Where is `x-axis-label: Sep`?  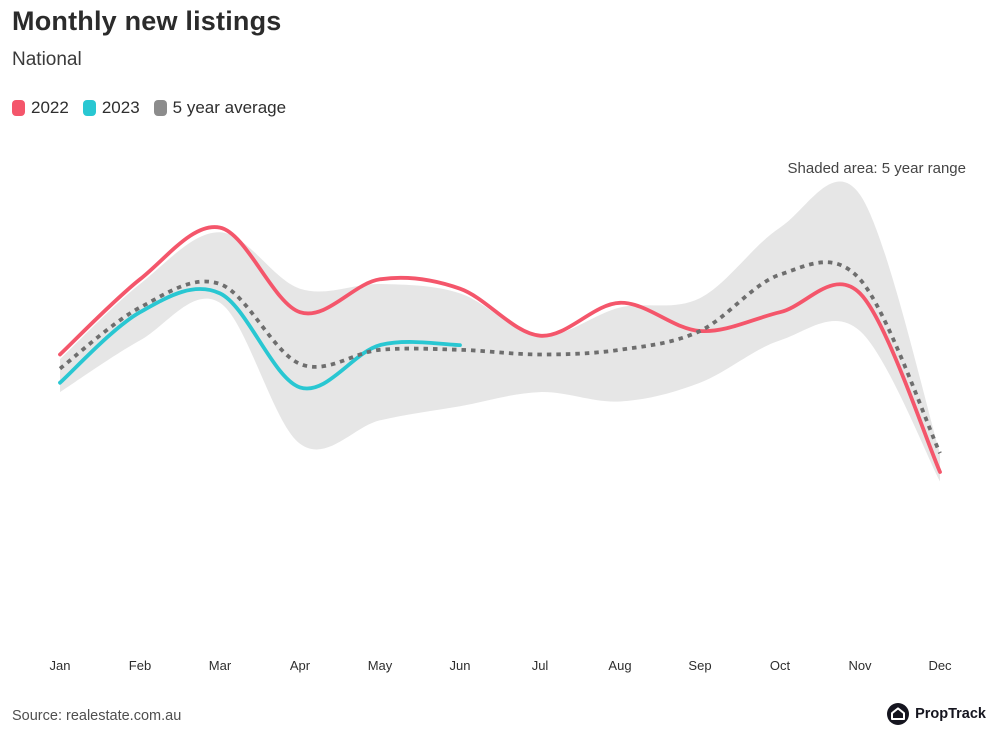 x-axis-label: Sep is located at coordinates (699, 665).